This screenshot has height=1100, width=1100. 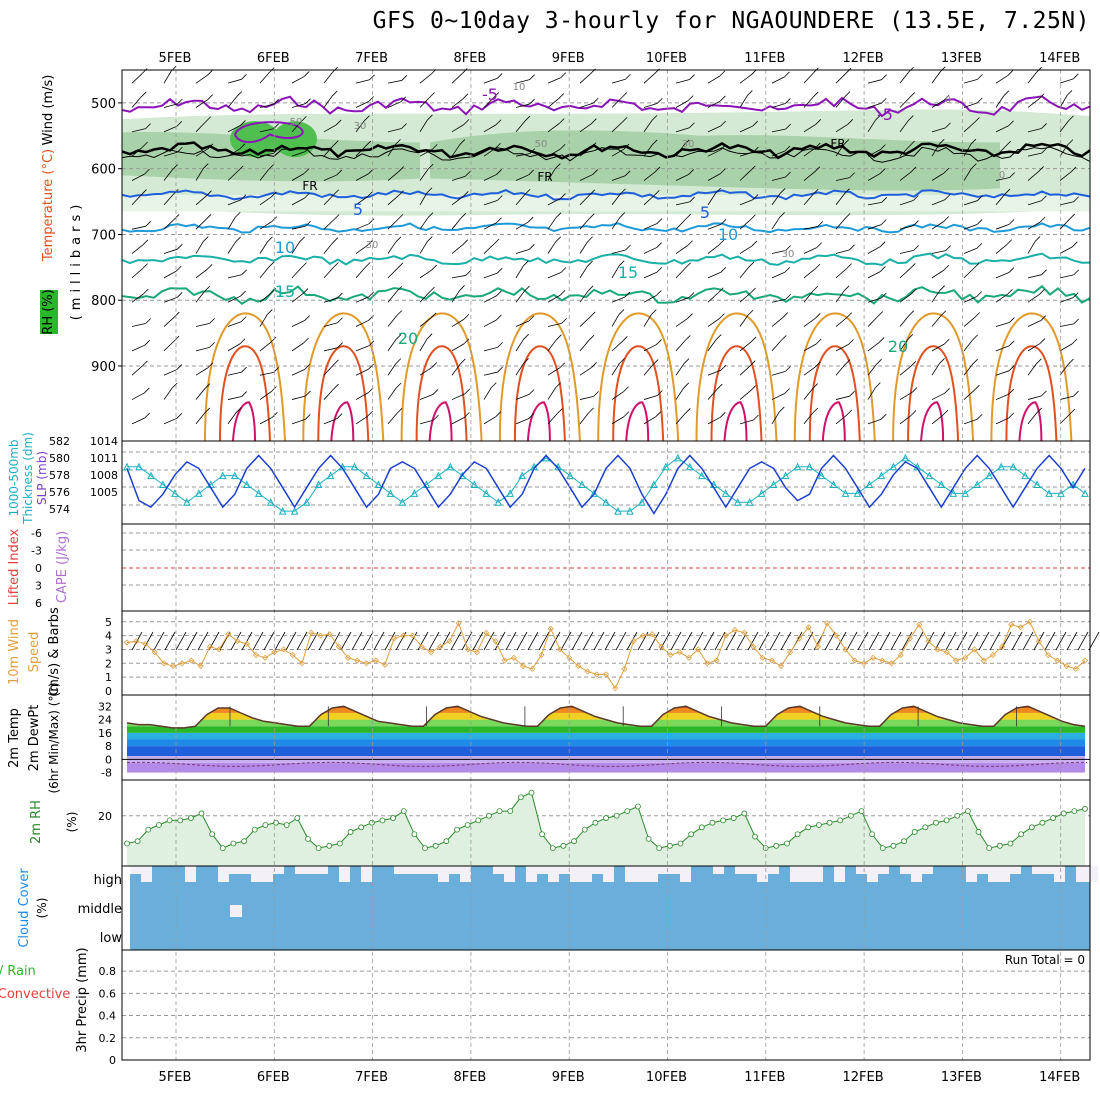 What do you see at coordinates (105, 816) in the screenshot?
I see `rh-tick-label: 20` at bounding box center [105, 816].